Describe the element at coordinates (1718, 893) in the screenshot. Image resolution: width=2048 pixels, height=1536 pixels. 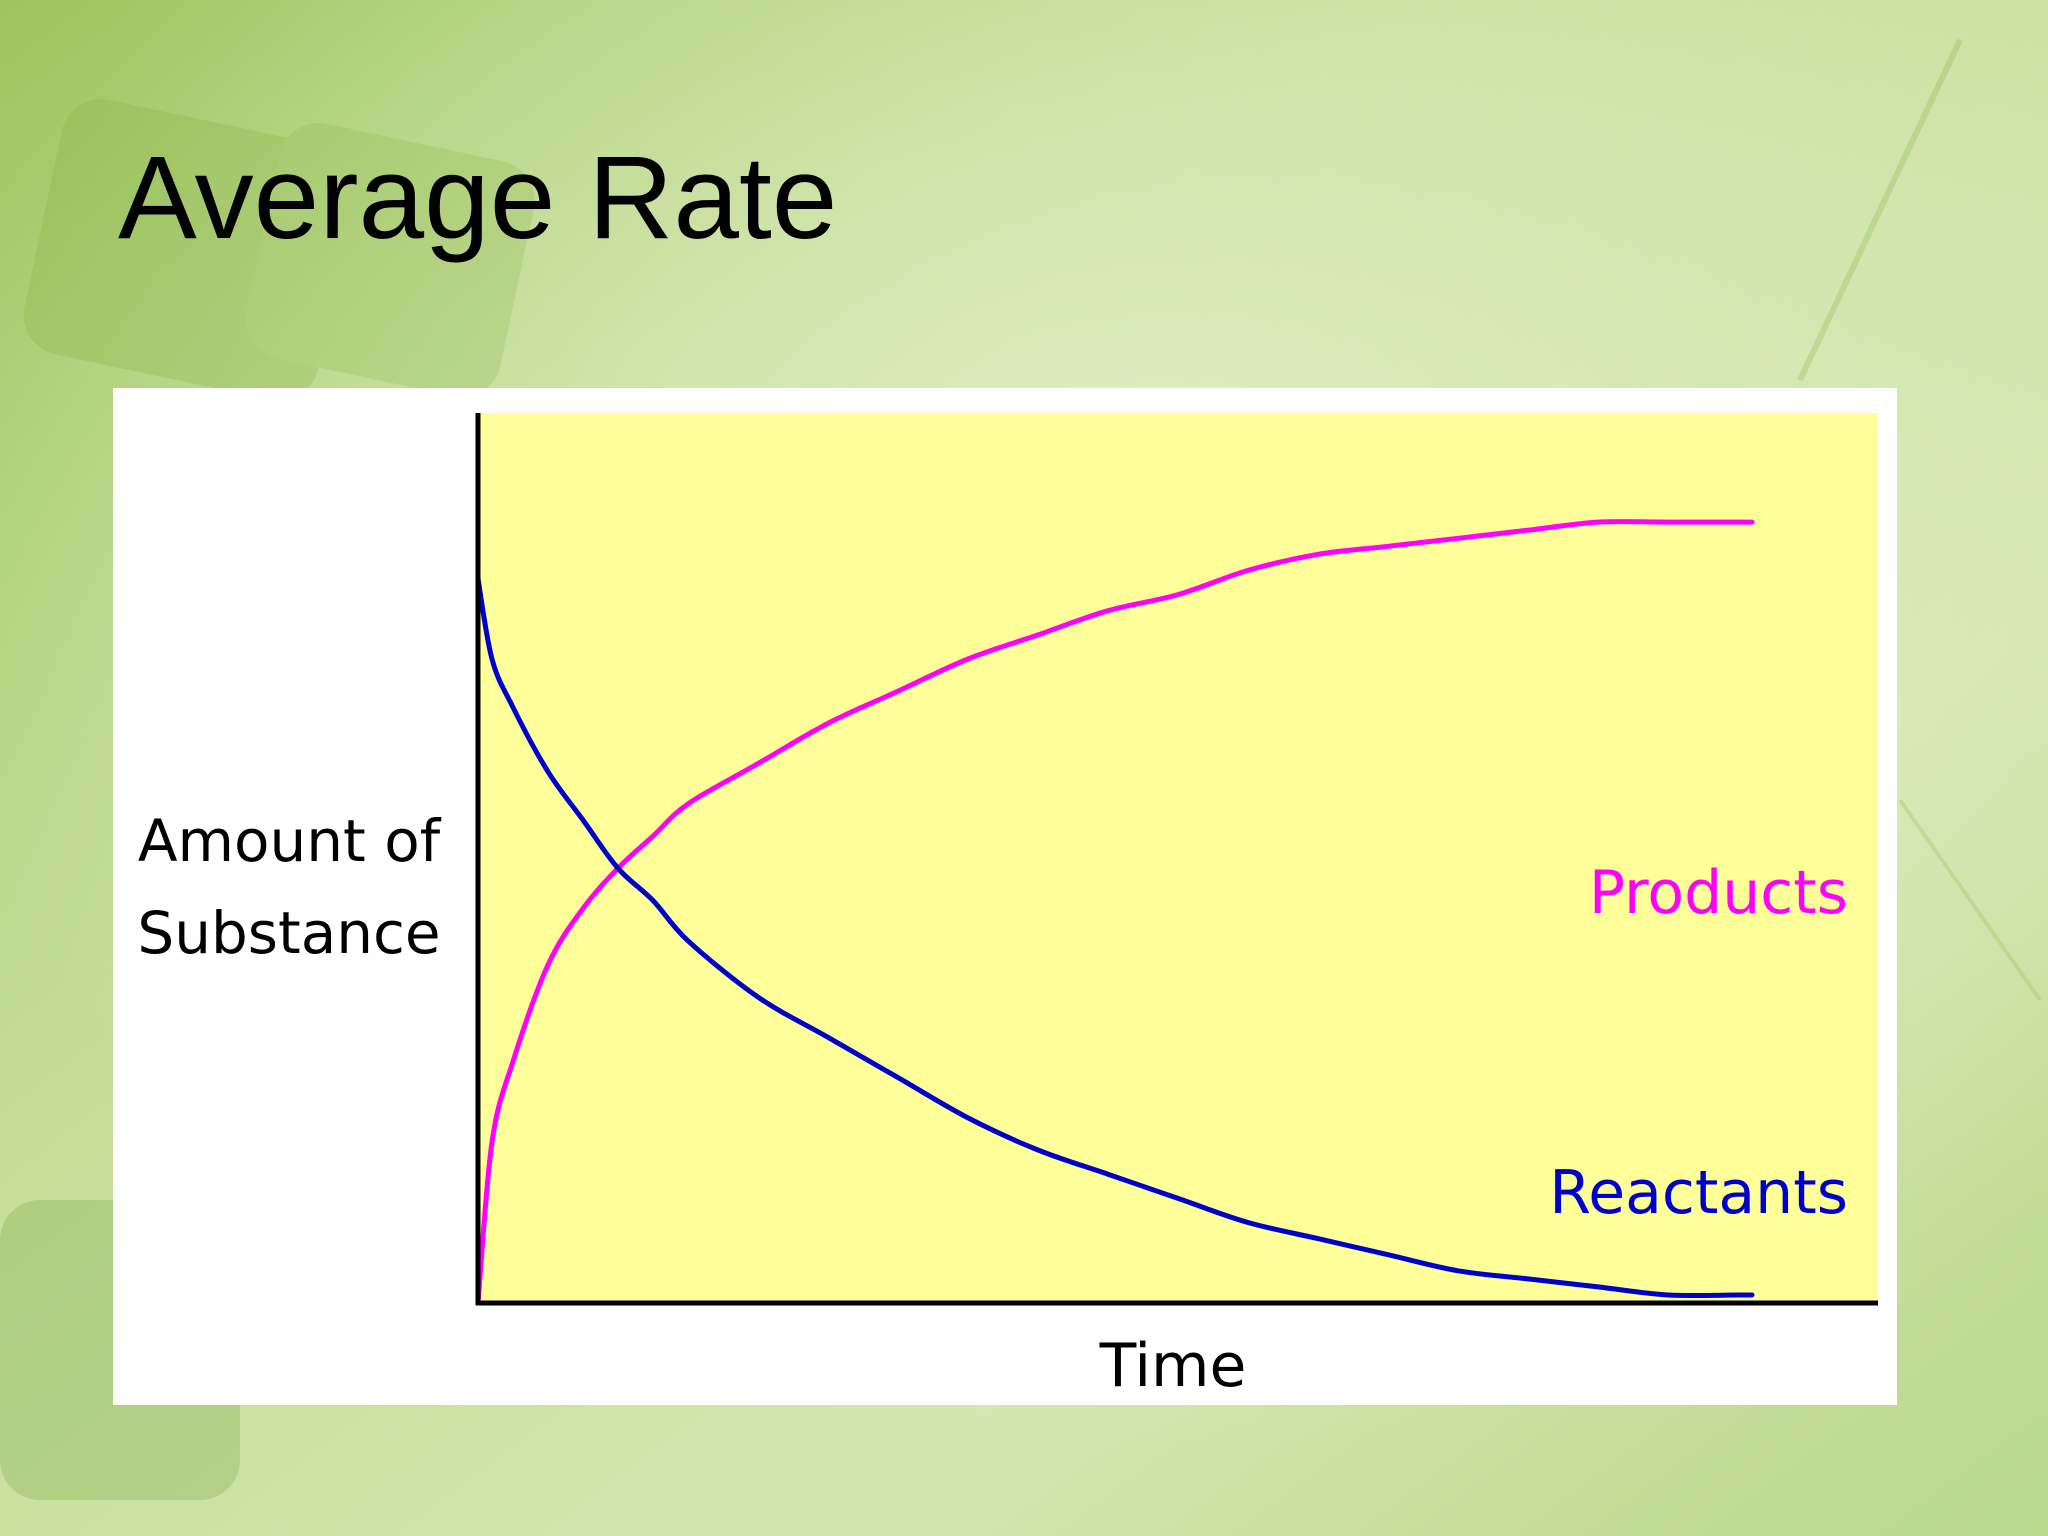
I see `series-label-products: Products` at that location.